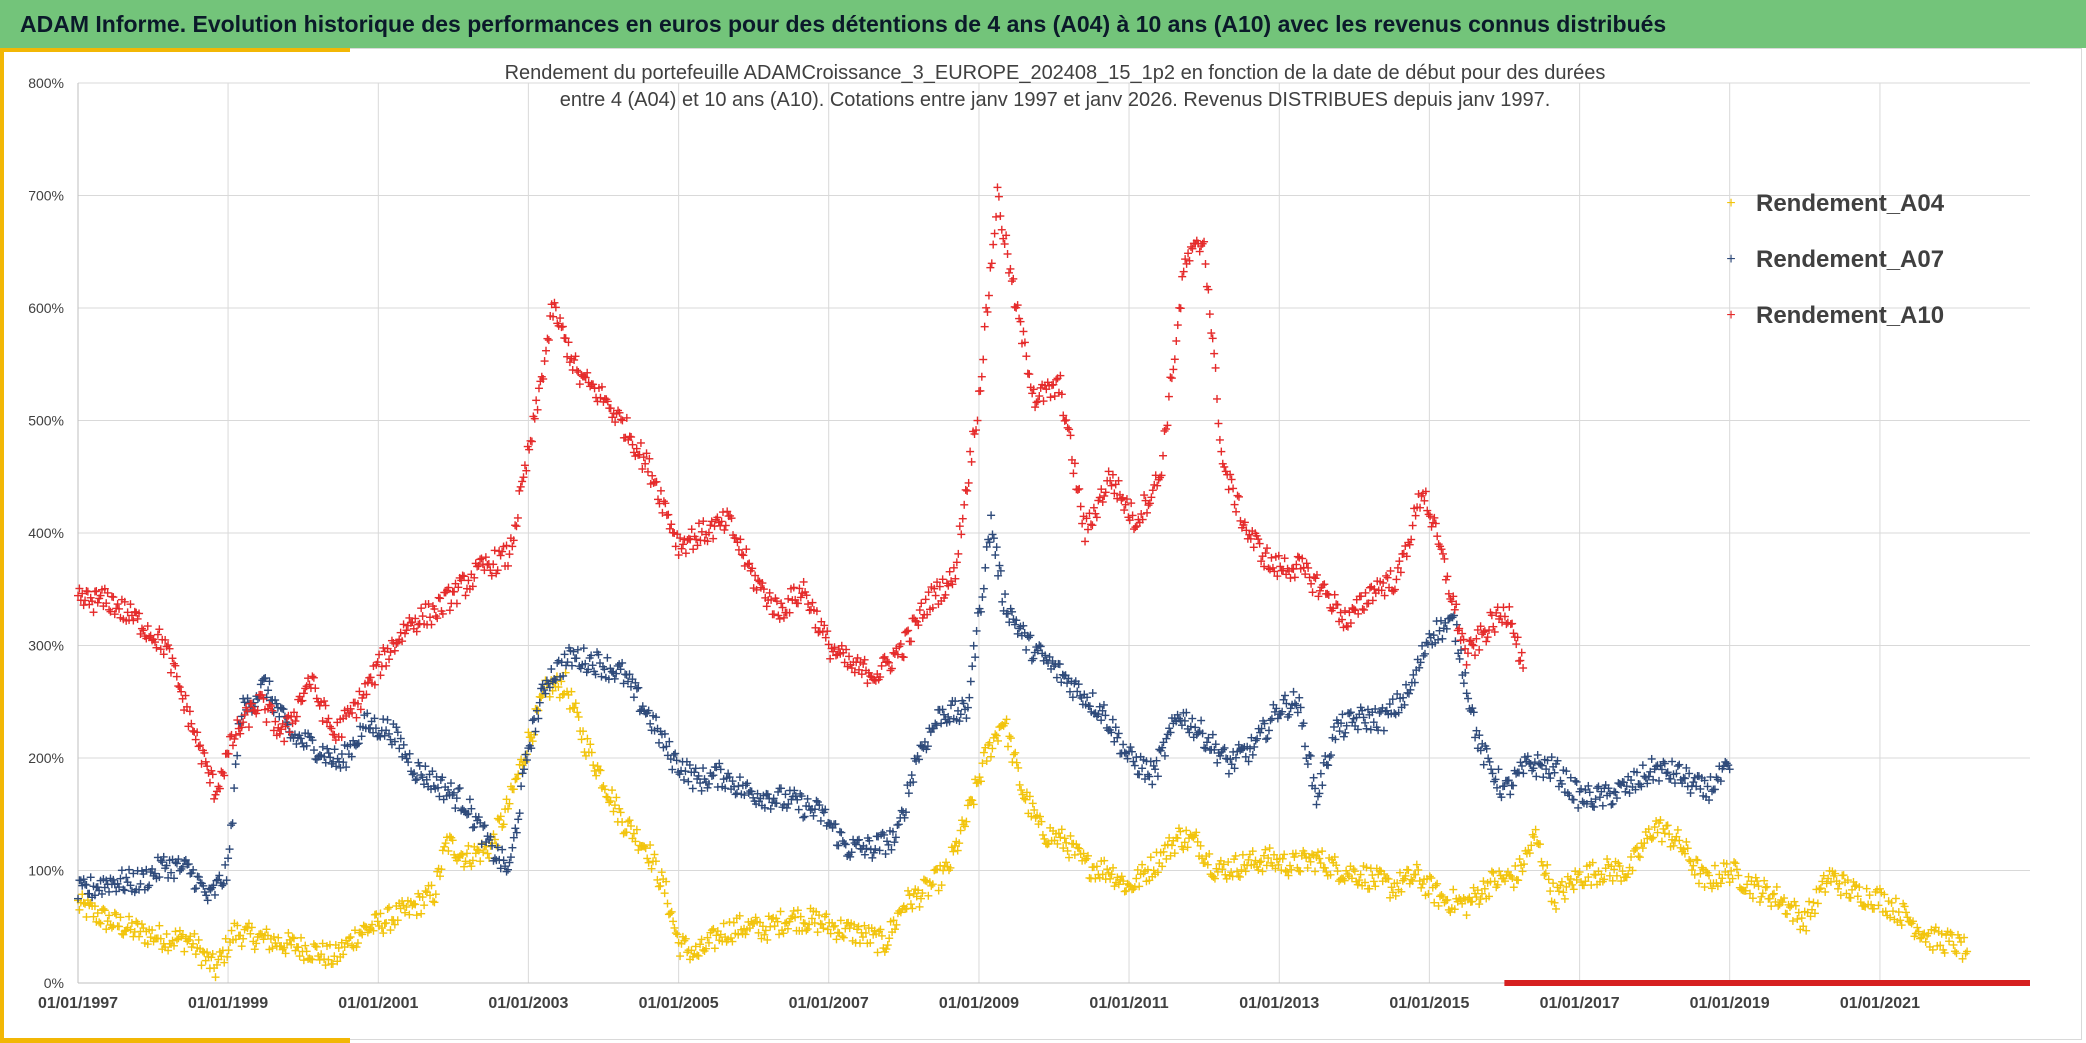 The image size is (2086, 1043). I want to click on accent-bar-left, so click(2, 545).